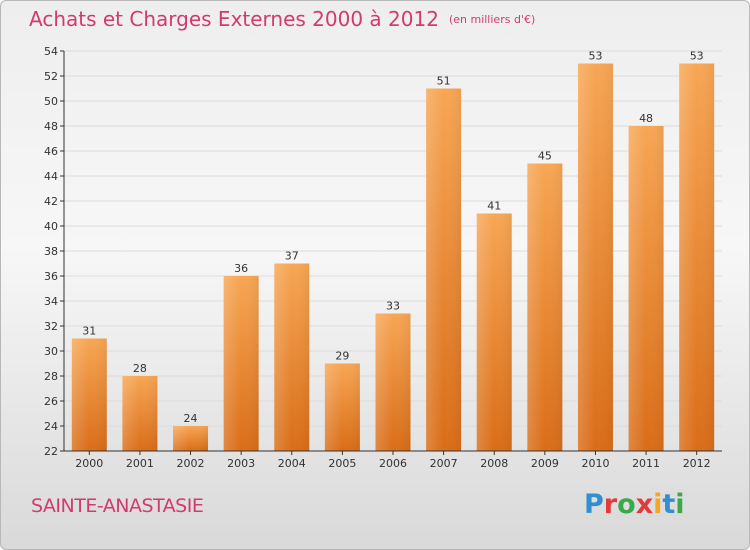 The image size is (750, 550). I want to click on y-tick-label: 36, so click(51, 276).